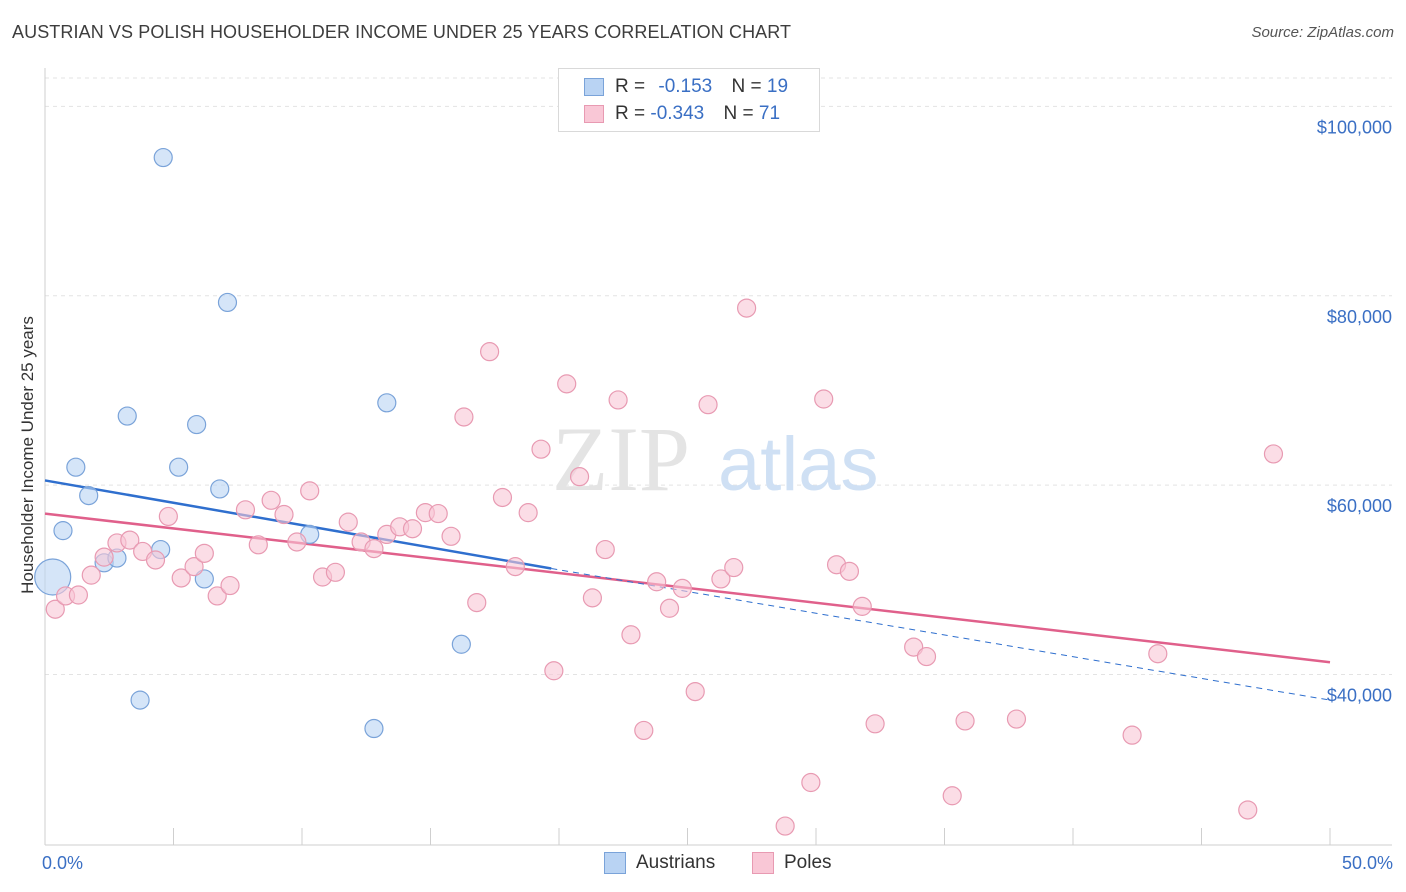 The image size is (1406, 892). Describe the element at coordinates (941, 634) in the screenshot. I see `austrians-trend-extension` at that location.